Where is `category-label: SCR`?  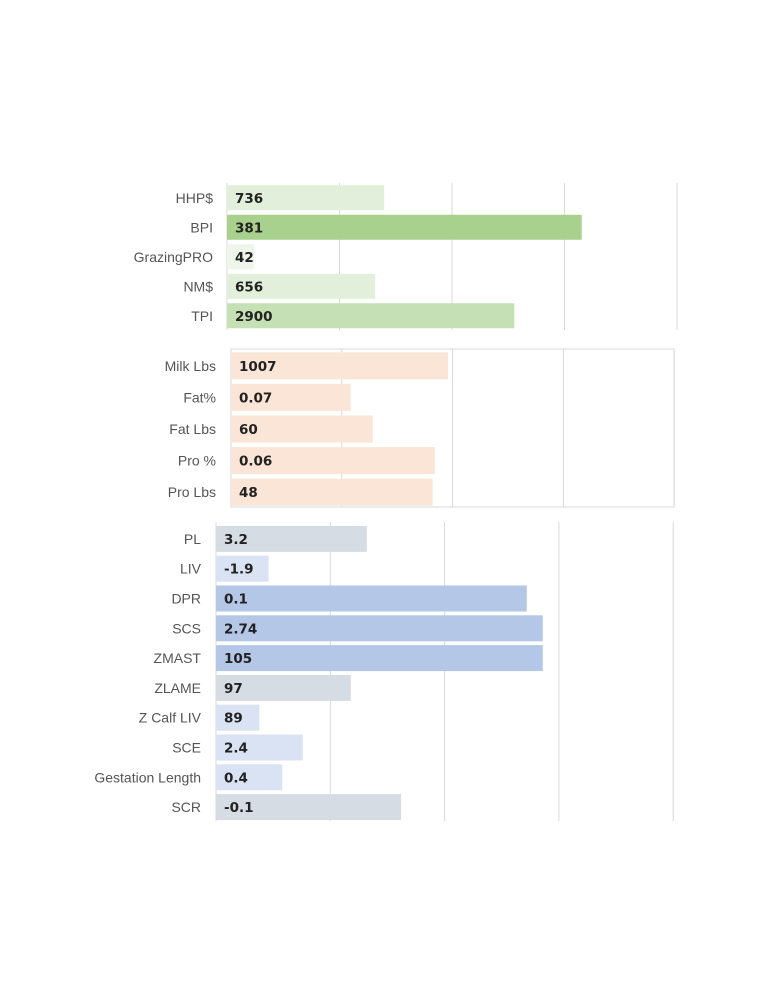 category-label: SCR is located at coordinates (186, 807).